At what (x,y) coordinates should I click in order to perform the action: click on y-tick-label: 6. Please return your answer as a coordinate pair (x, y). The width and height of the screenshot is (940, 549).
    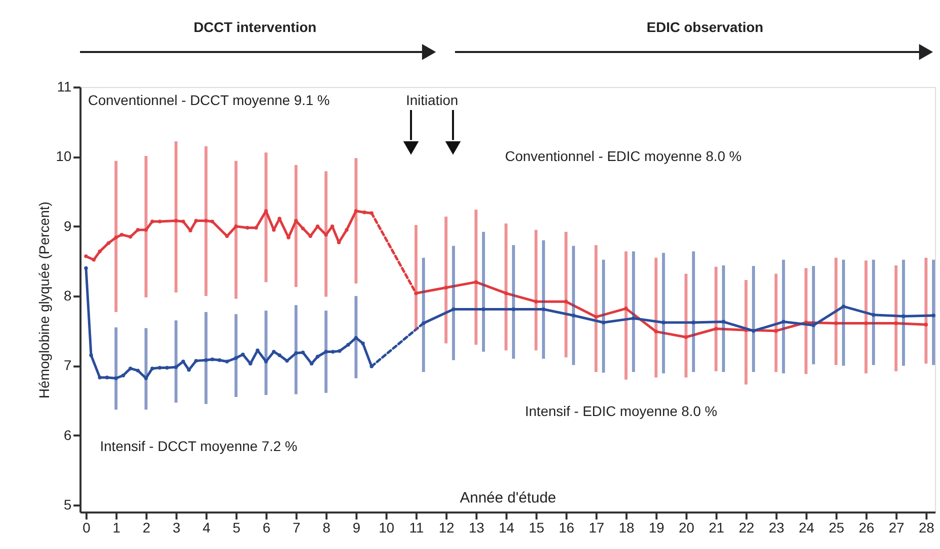
    Looking at the image, I should click on (68, 434).